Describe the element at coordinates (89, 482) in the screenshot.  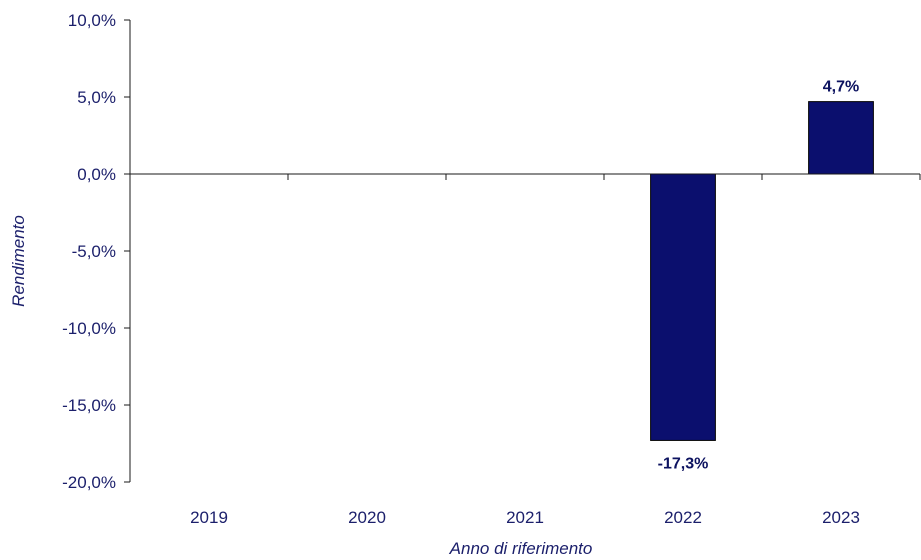
I see `y-tick-label: -20,0%` at that location.